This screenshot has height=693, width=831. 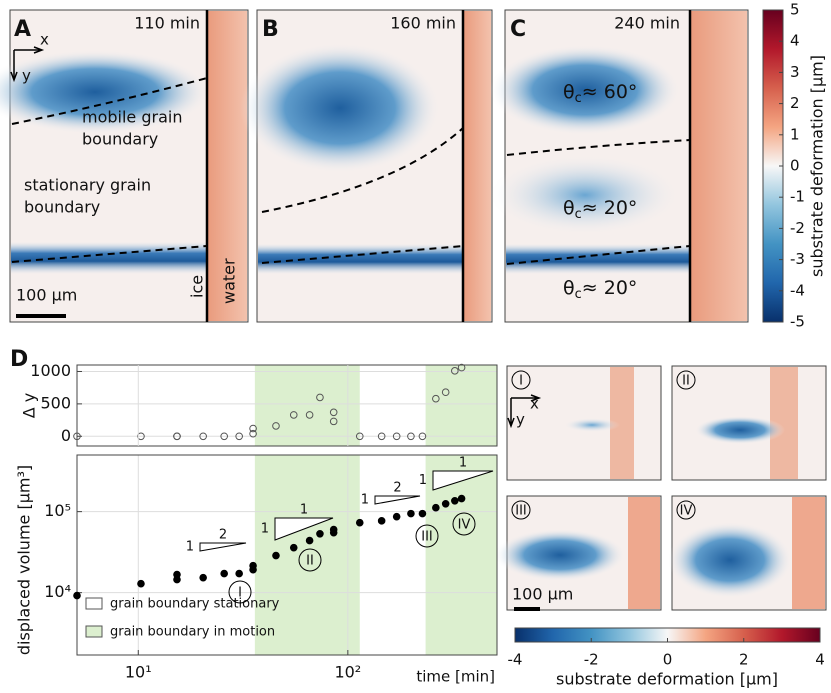 What do you see at coordinates (287, 555) in the screenshot?
I see `plot-frame` at bounding box center [287, 555].